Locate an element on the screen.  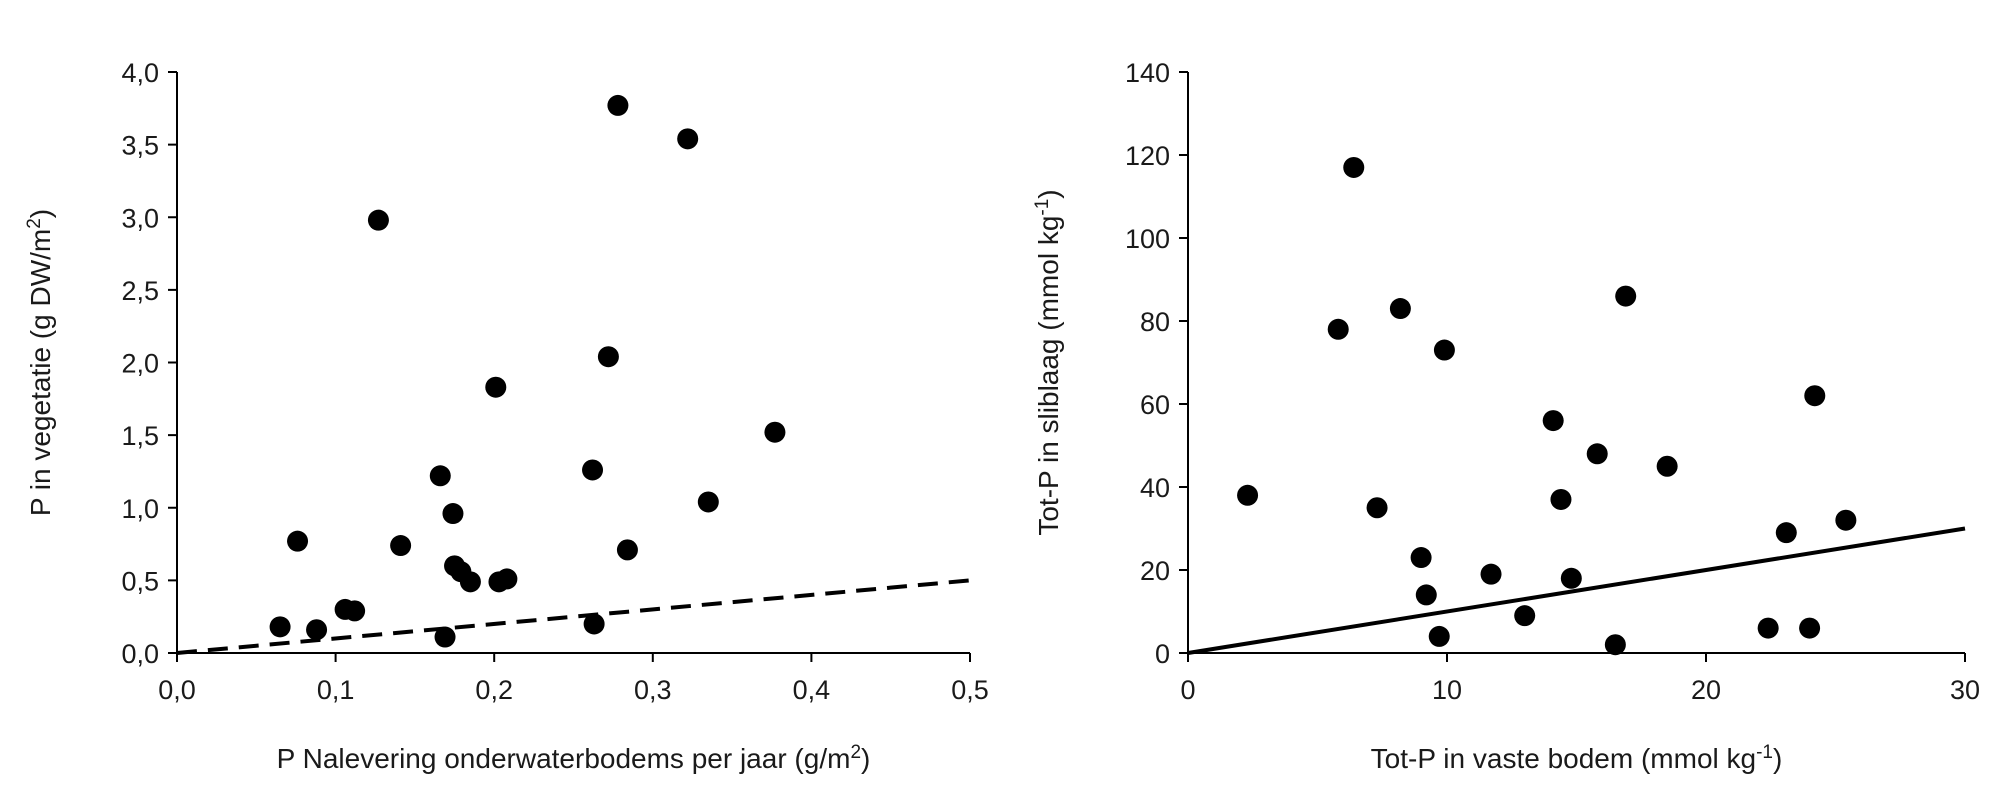
x-tick-label: 30 is located at coordinates (1965, 690).